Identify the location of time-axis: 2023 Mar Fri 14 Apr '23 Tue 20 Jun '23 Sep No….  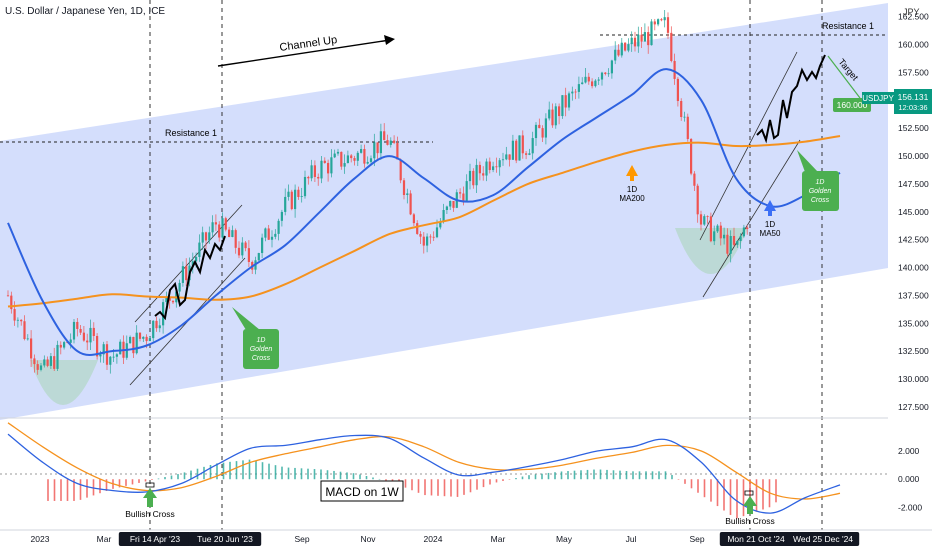
(445, 539).